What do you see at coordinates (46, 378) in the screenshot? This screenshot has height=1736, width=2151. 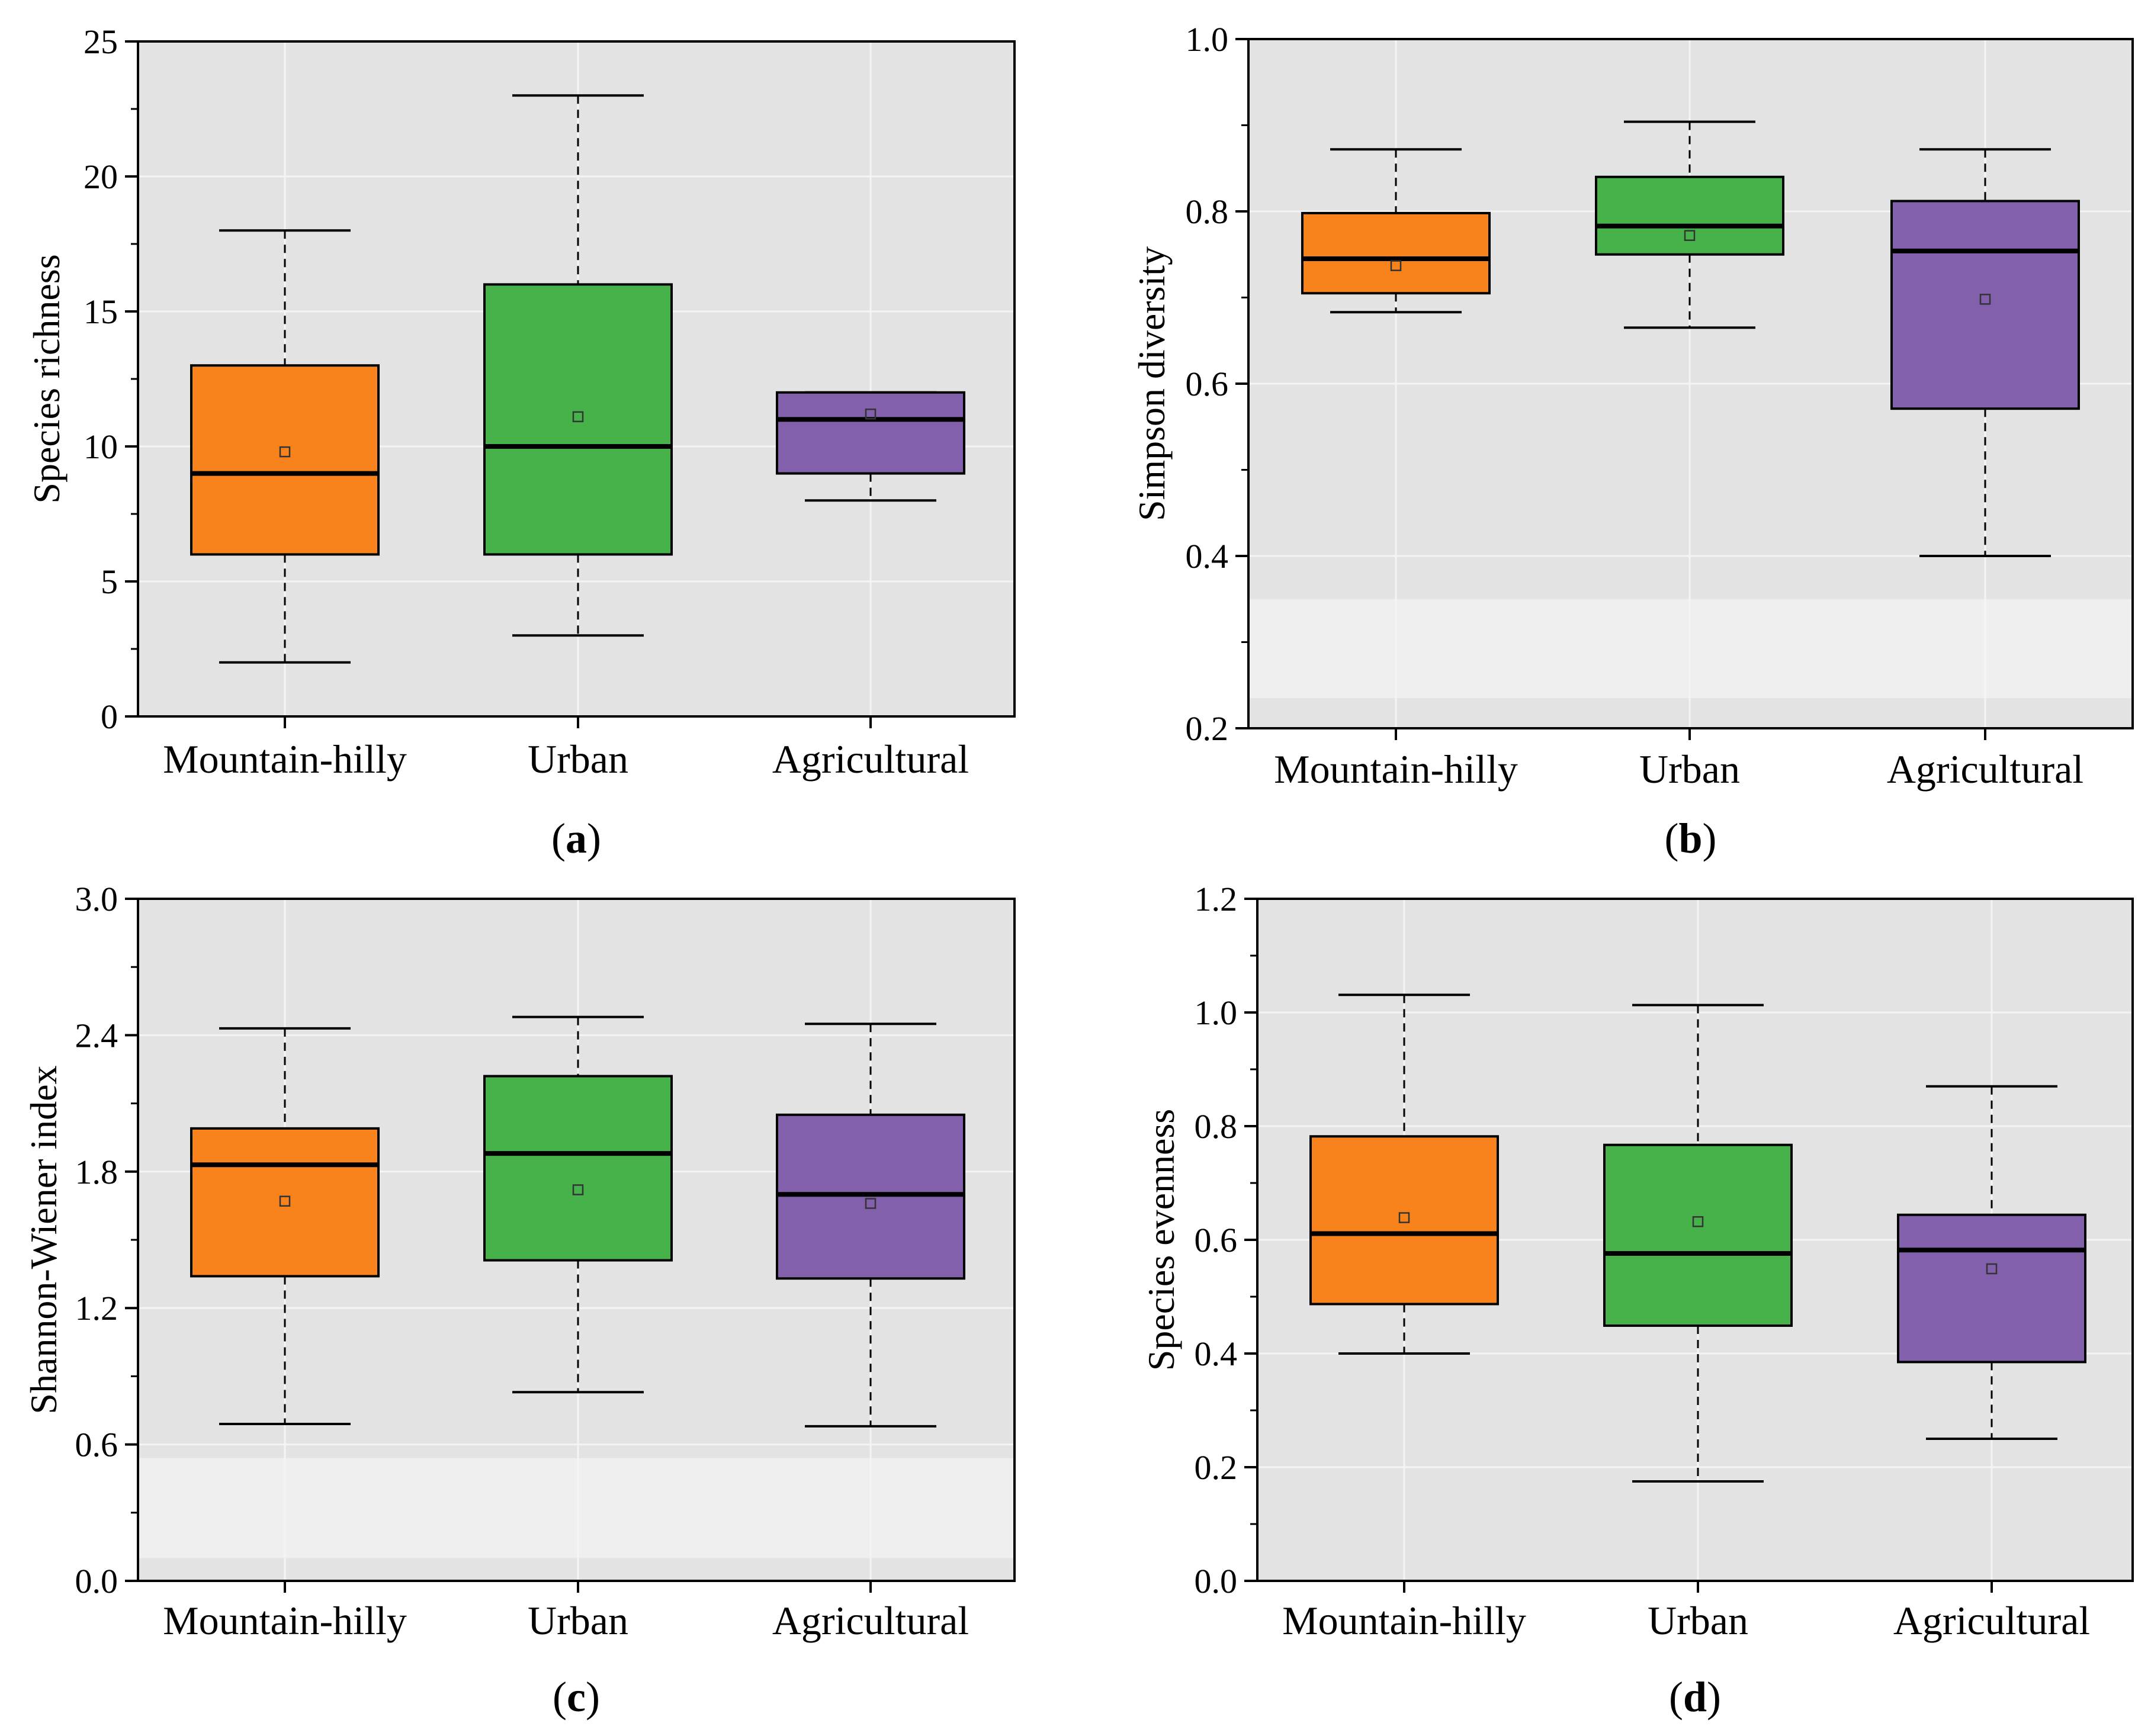 I see `y-axis-label: Species richness` at bounding box center [46, 378].